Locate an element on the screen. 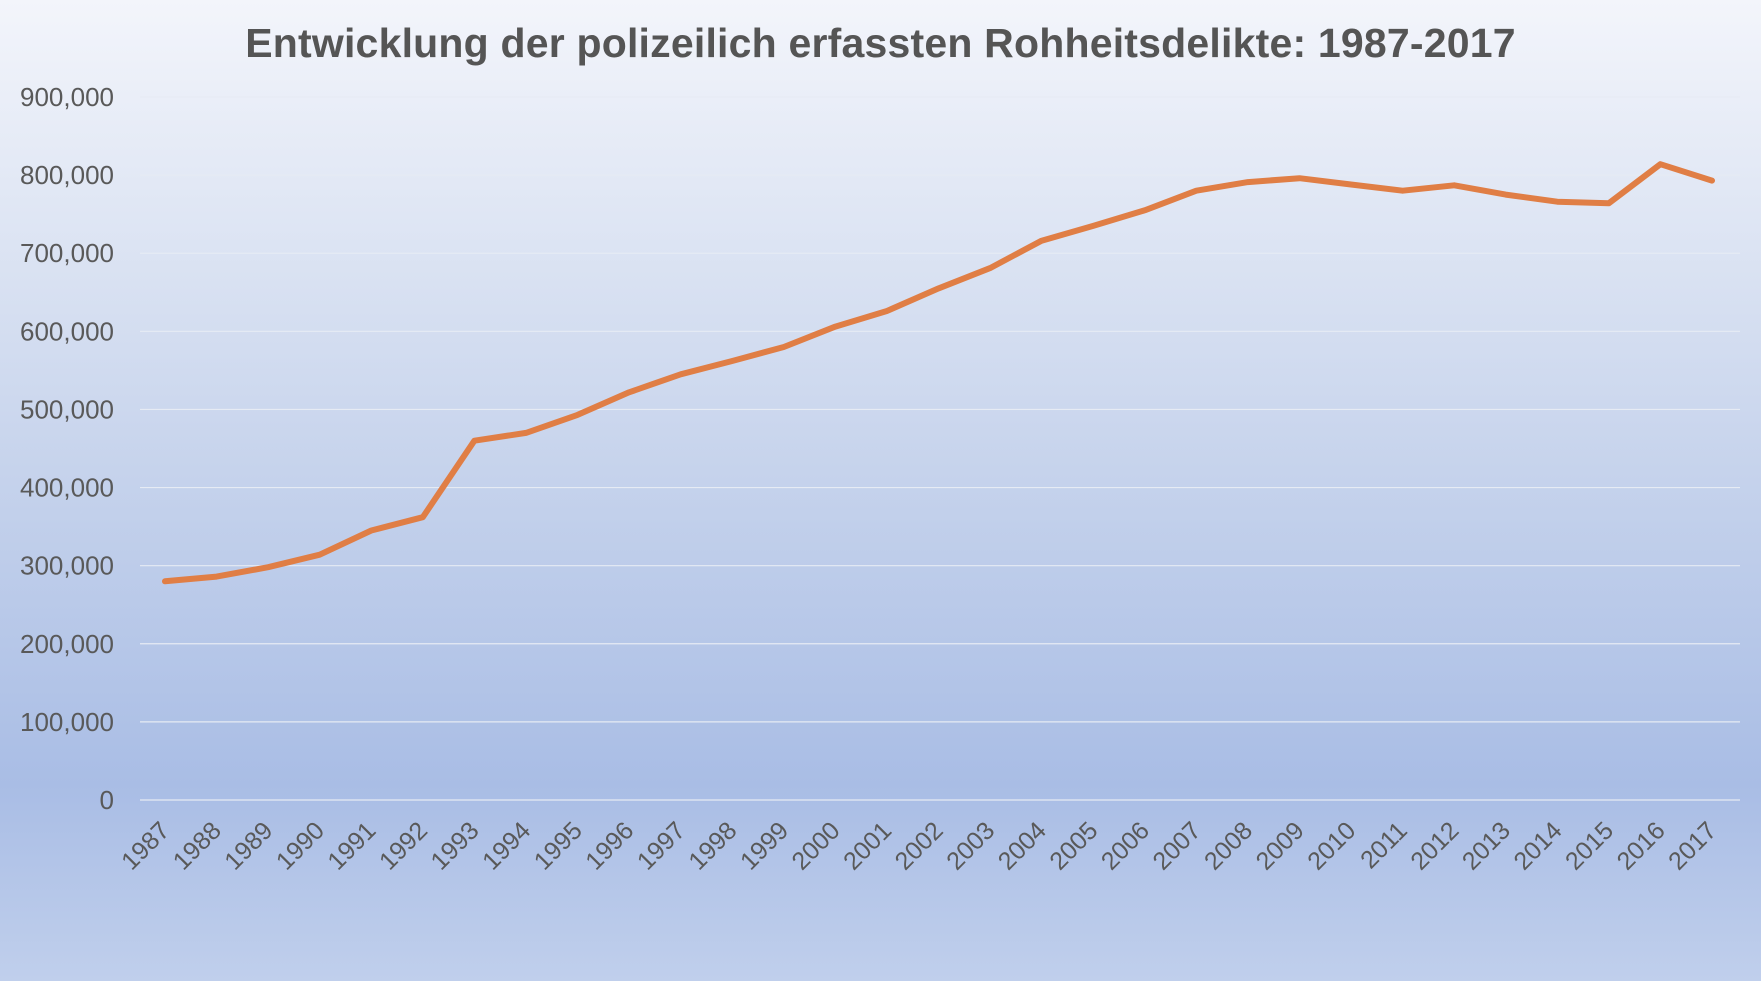 The height and width of the screenshot is (981, 1761). x-tick-label: 1987 is located at coordinates (145, 845).